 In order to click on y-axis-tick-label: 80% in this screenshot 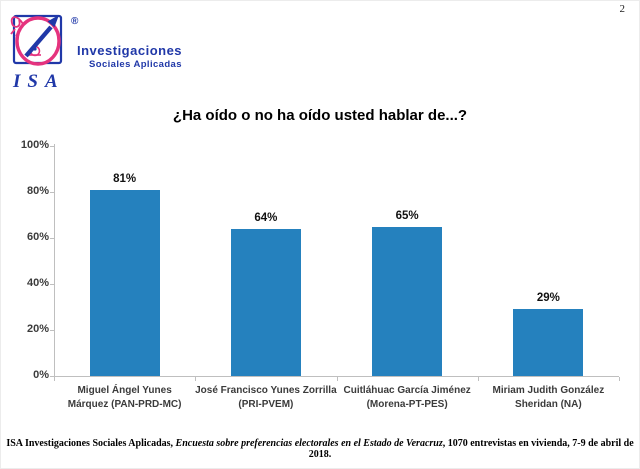, I will do `click(37, 191)`.